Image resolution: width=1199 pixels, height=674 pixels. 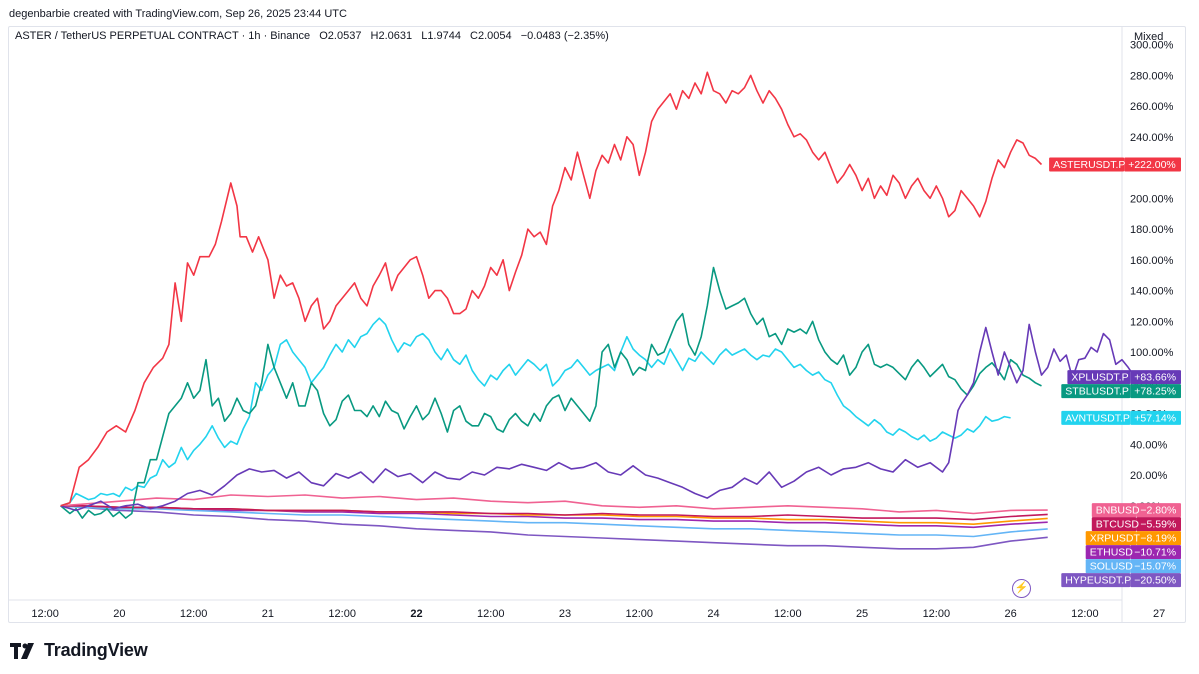 I want to click on x-tick-label: 26, so click(x=1010, y=614).